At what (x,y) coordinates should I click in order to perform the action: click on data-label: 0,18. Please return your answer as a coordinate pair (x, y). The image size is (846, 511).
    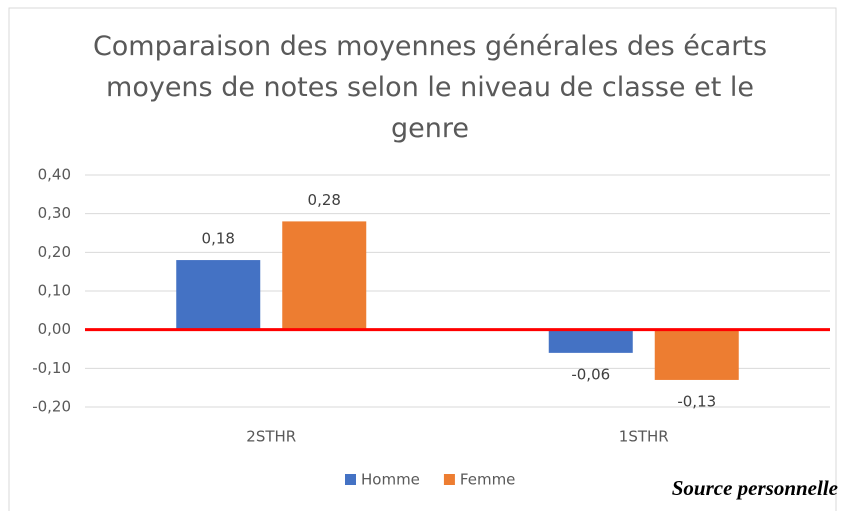
    Looking at the image, I should click on (218, 239).